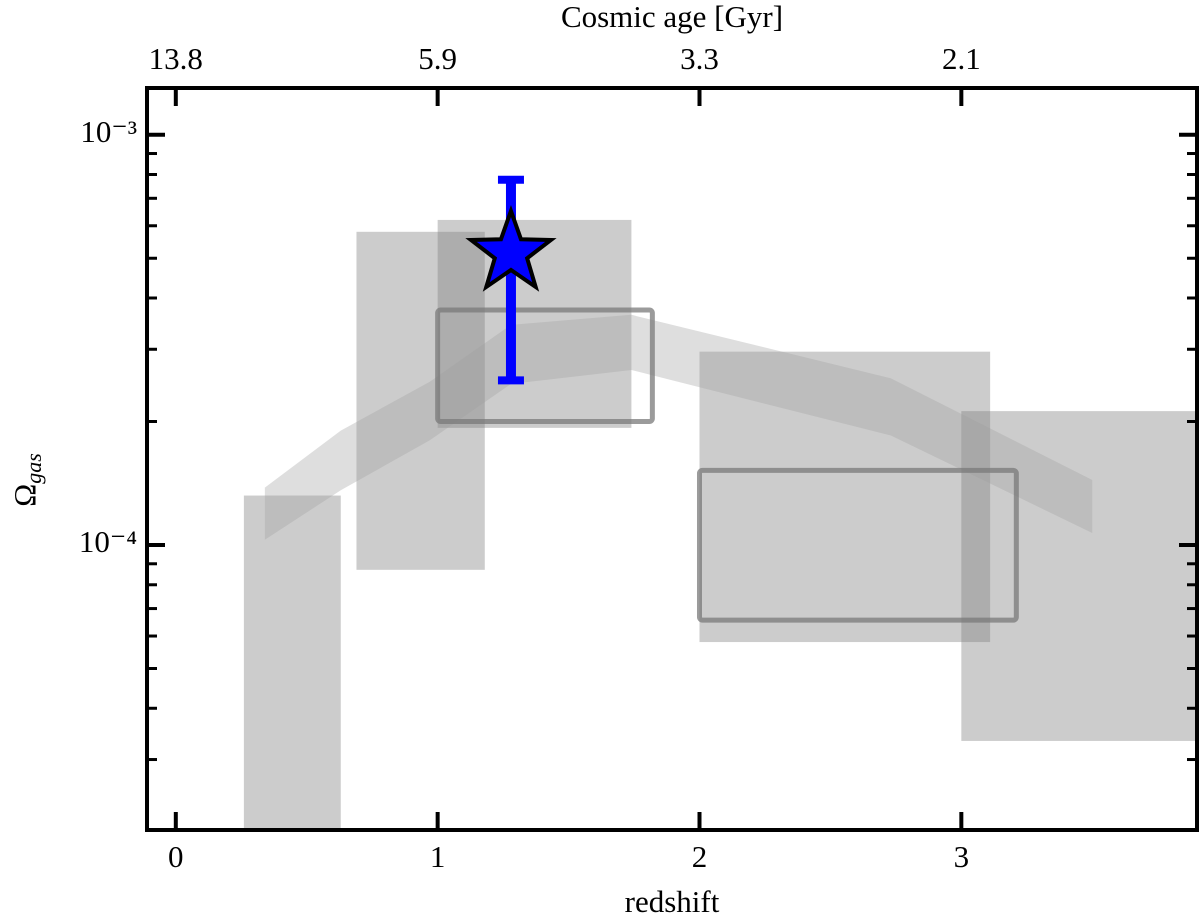 The height and width of the screenshot is (921, 1200). I want to click on x-tick-label: 1, so click(438, 856).